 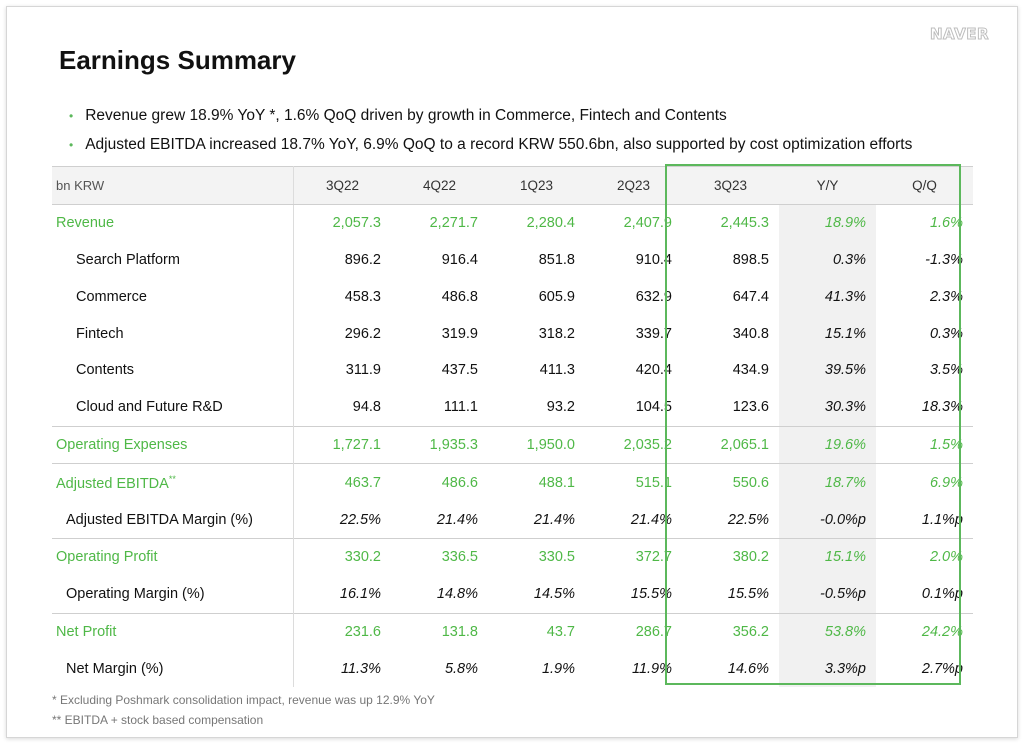 I want to click on footnote-marker: **, so click(x=172, y=478).